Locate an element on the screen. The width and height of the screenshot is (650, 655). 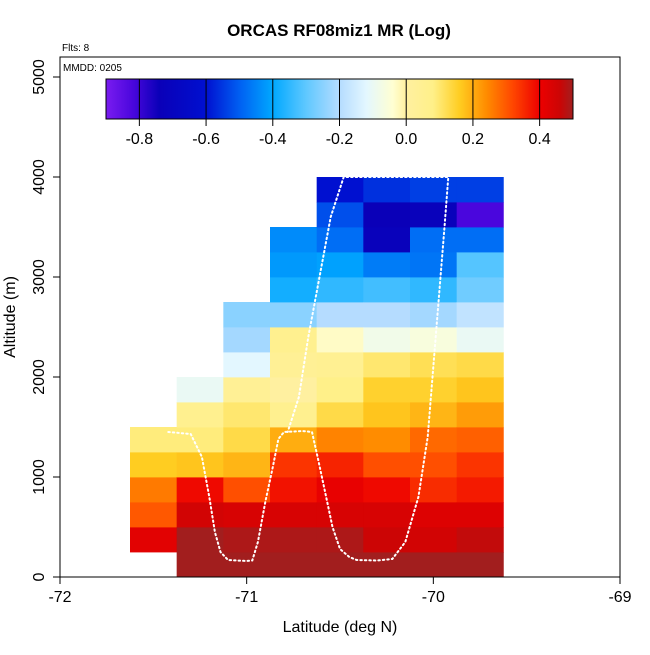
chart-title: ORCAS RF08miz1 MR (Log) is located at coordinates (339, 30).